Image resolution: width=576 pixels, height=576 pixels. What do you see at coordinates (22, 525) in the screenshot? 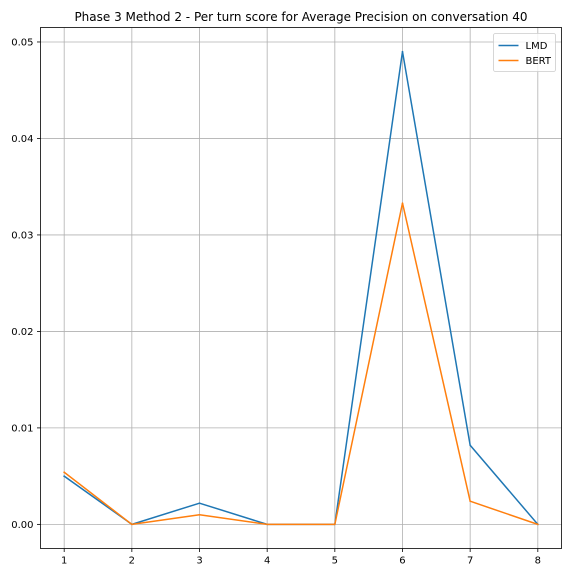
I see `y-tick-label: 0.00` at bounding box center [22, 525].